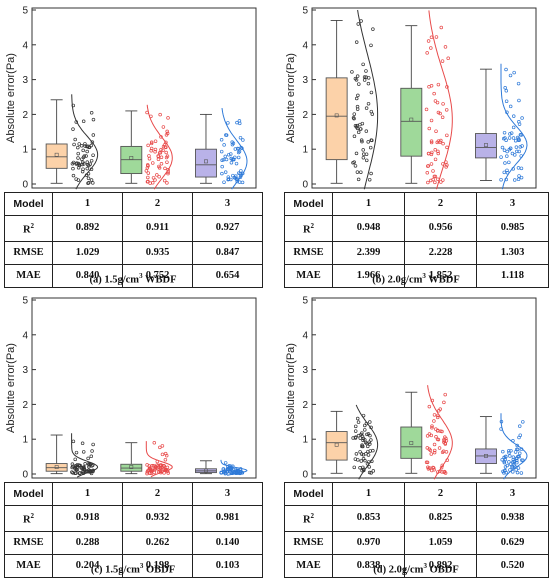  What do you see at coordinates (512, 518) in the screenshot?
I see `metric-value: 0.938` at bounding box center [512, 518].